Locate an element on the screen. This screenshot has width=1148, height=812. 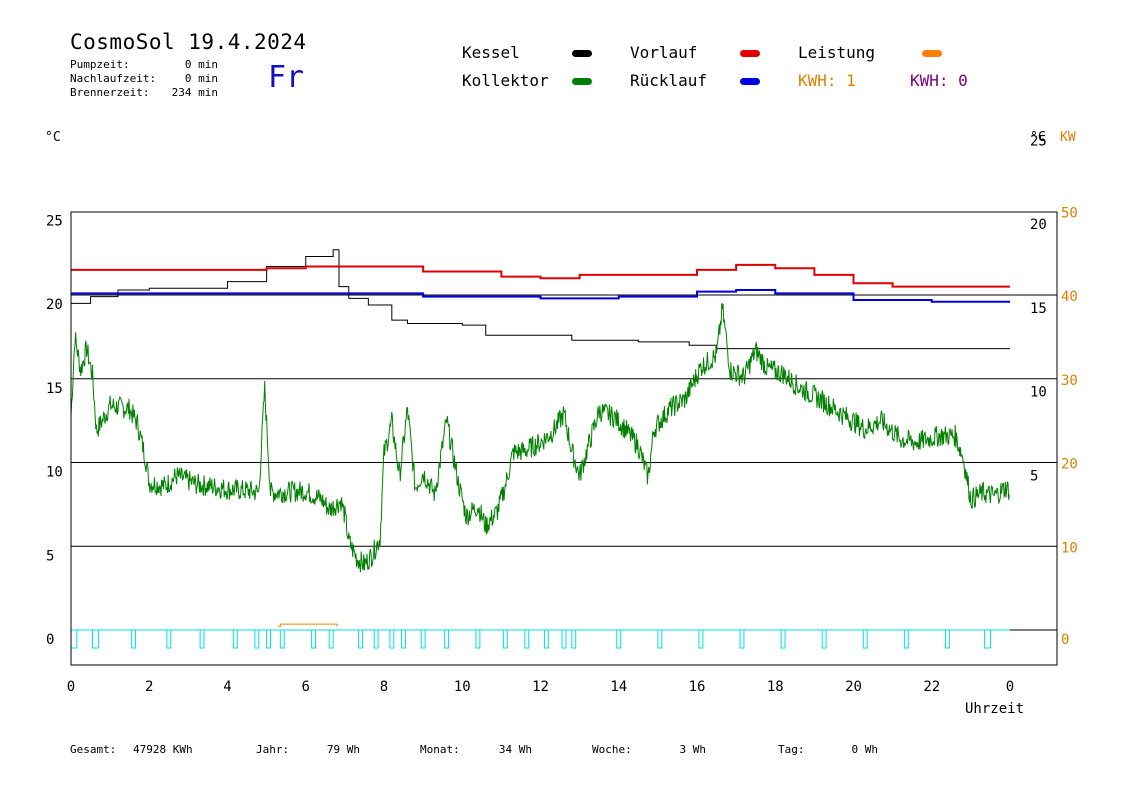
x-tick-label: 20 is located at coordinates (853, 687).